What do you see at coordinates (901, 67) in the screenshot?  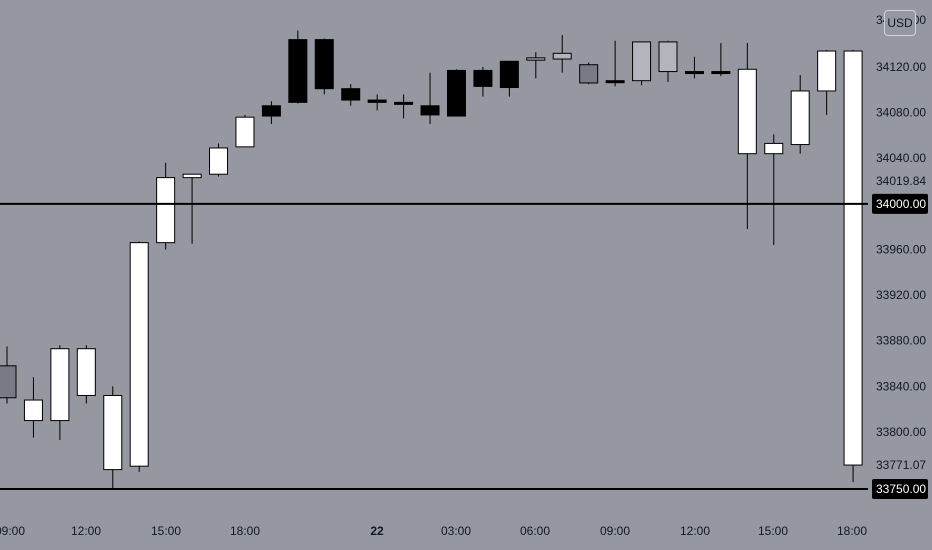 I see `price-tick-label: 34120.00` at bounding box center [901, 67].